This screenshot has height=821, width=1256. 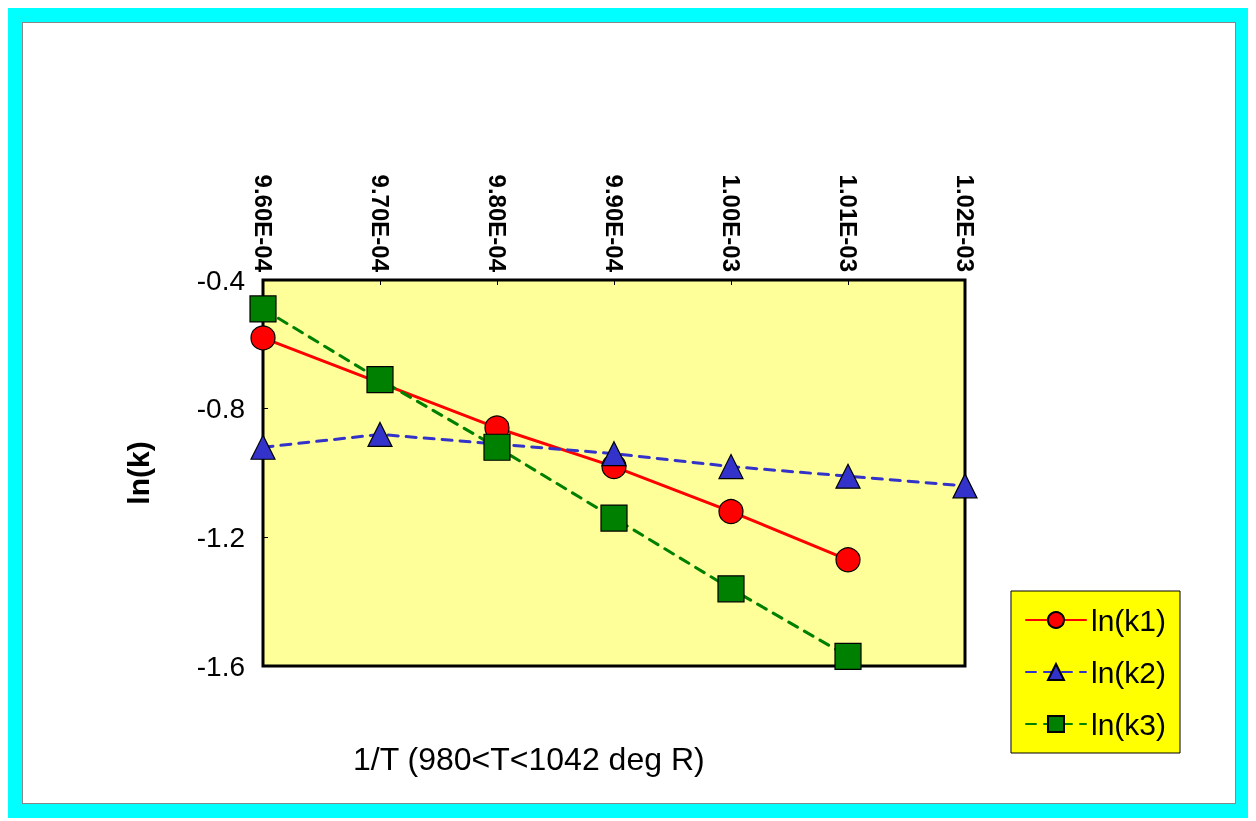 I want to click on y-axis-title: ln(k), so click(x=138, y=473).